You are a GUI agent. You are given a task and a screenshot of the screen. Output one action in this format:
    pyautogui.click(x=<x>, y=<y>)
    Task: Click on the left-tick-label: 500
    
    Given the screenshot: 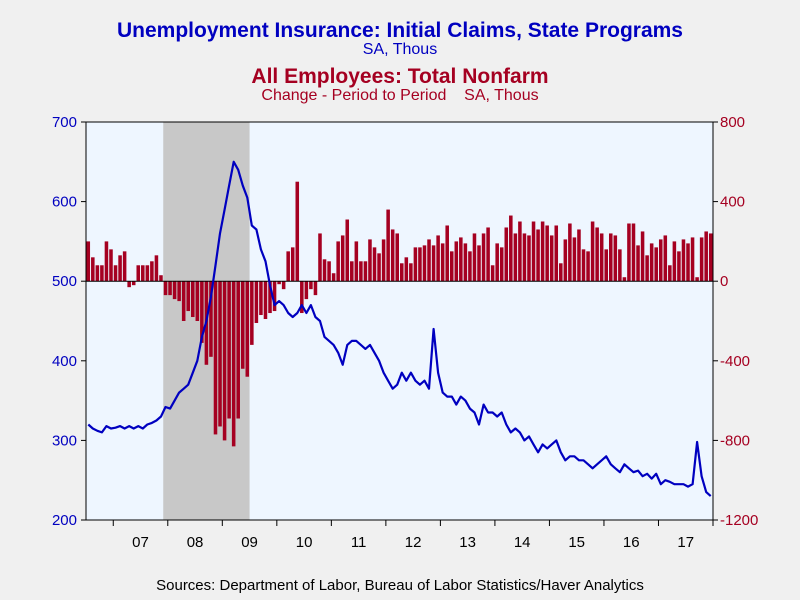 What is the action you would take?
    pyautogui.click(x=64, y=281)
    